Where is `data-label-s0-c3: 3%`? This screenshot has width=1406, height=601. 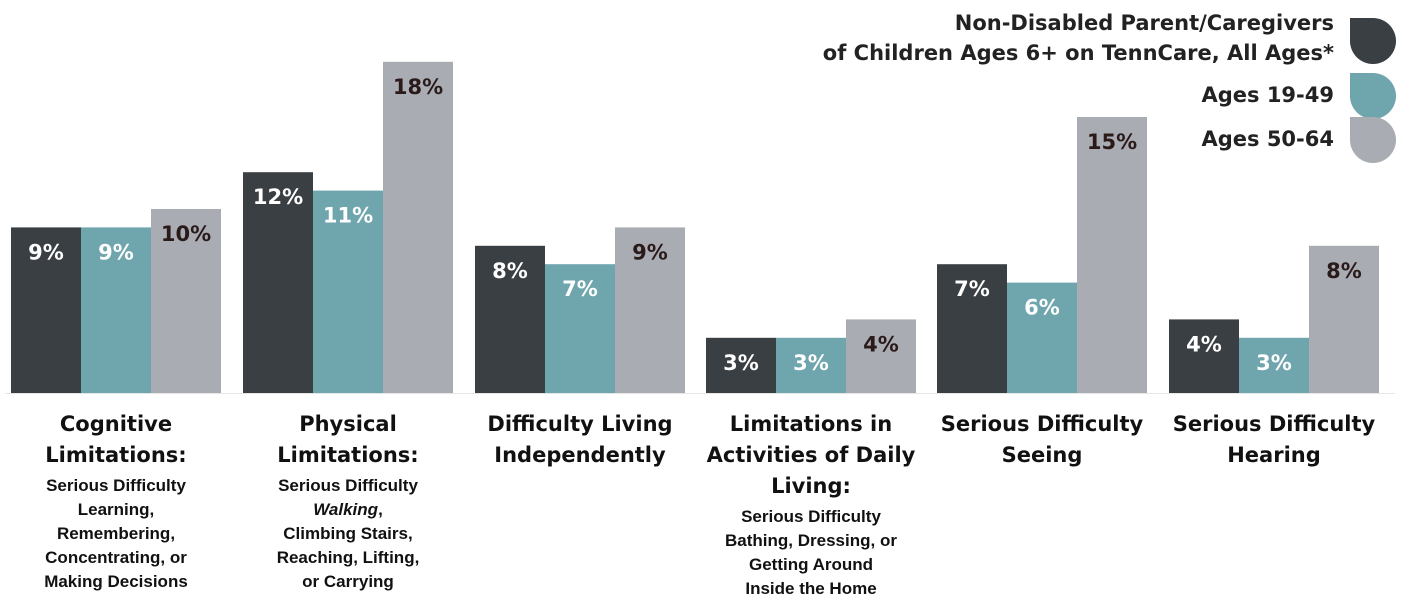
data-label-s0-c3: 3% is located at coordinates (741, 363).